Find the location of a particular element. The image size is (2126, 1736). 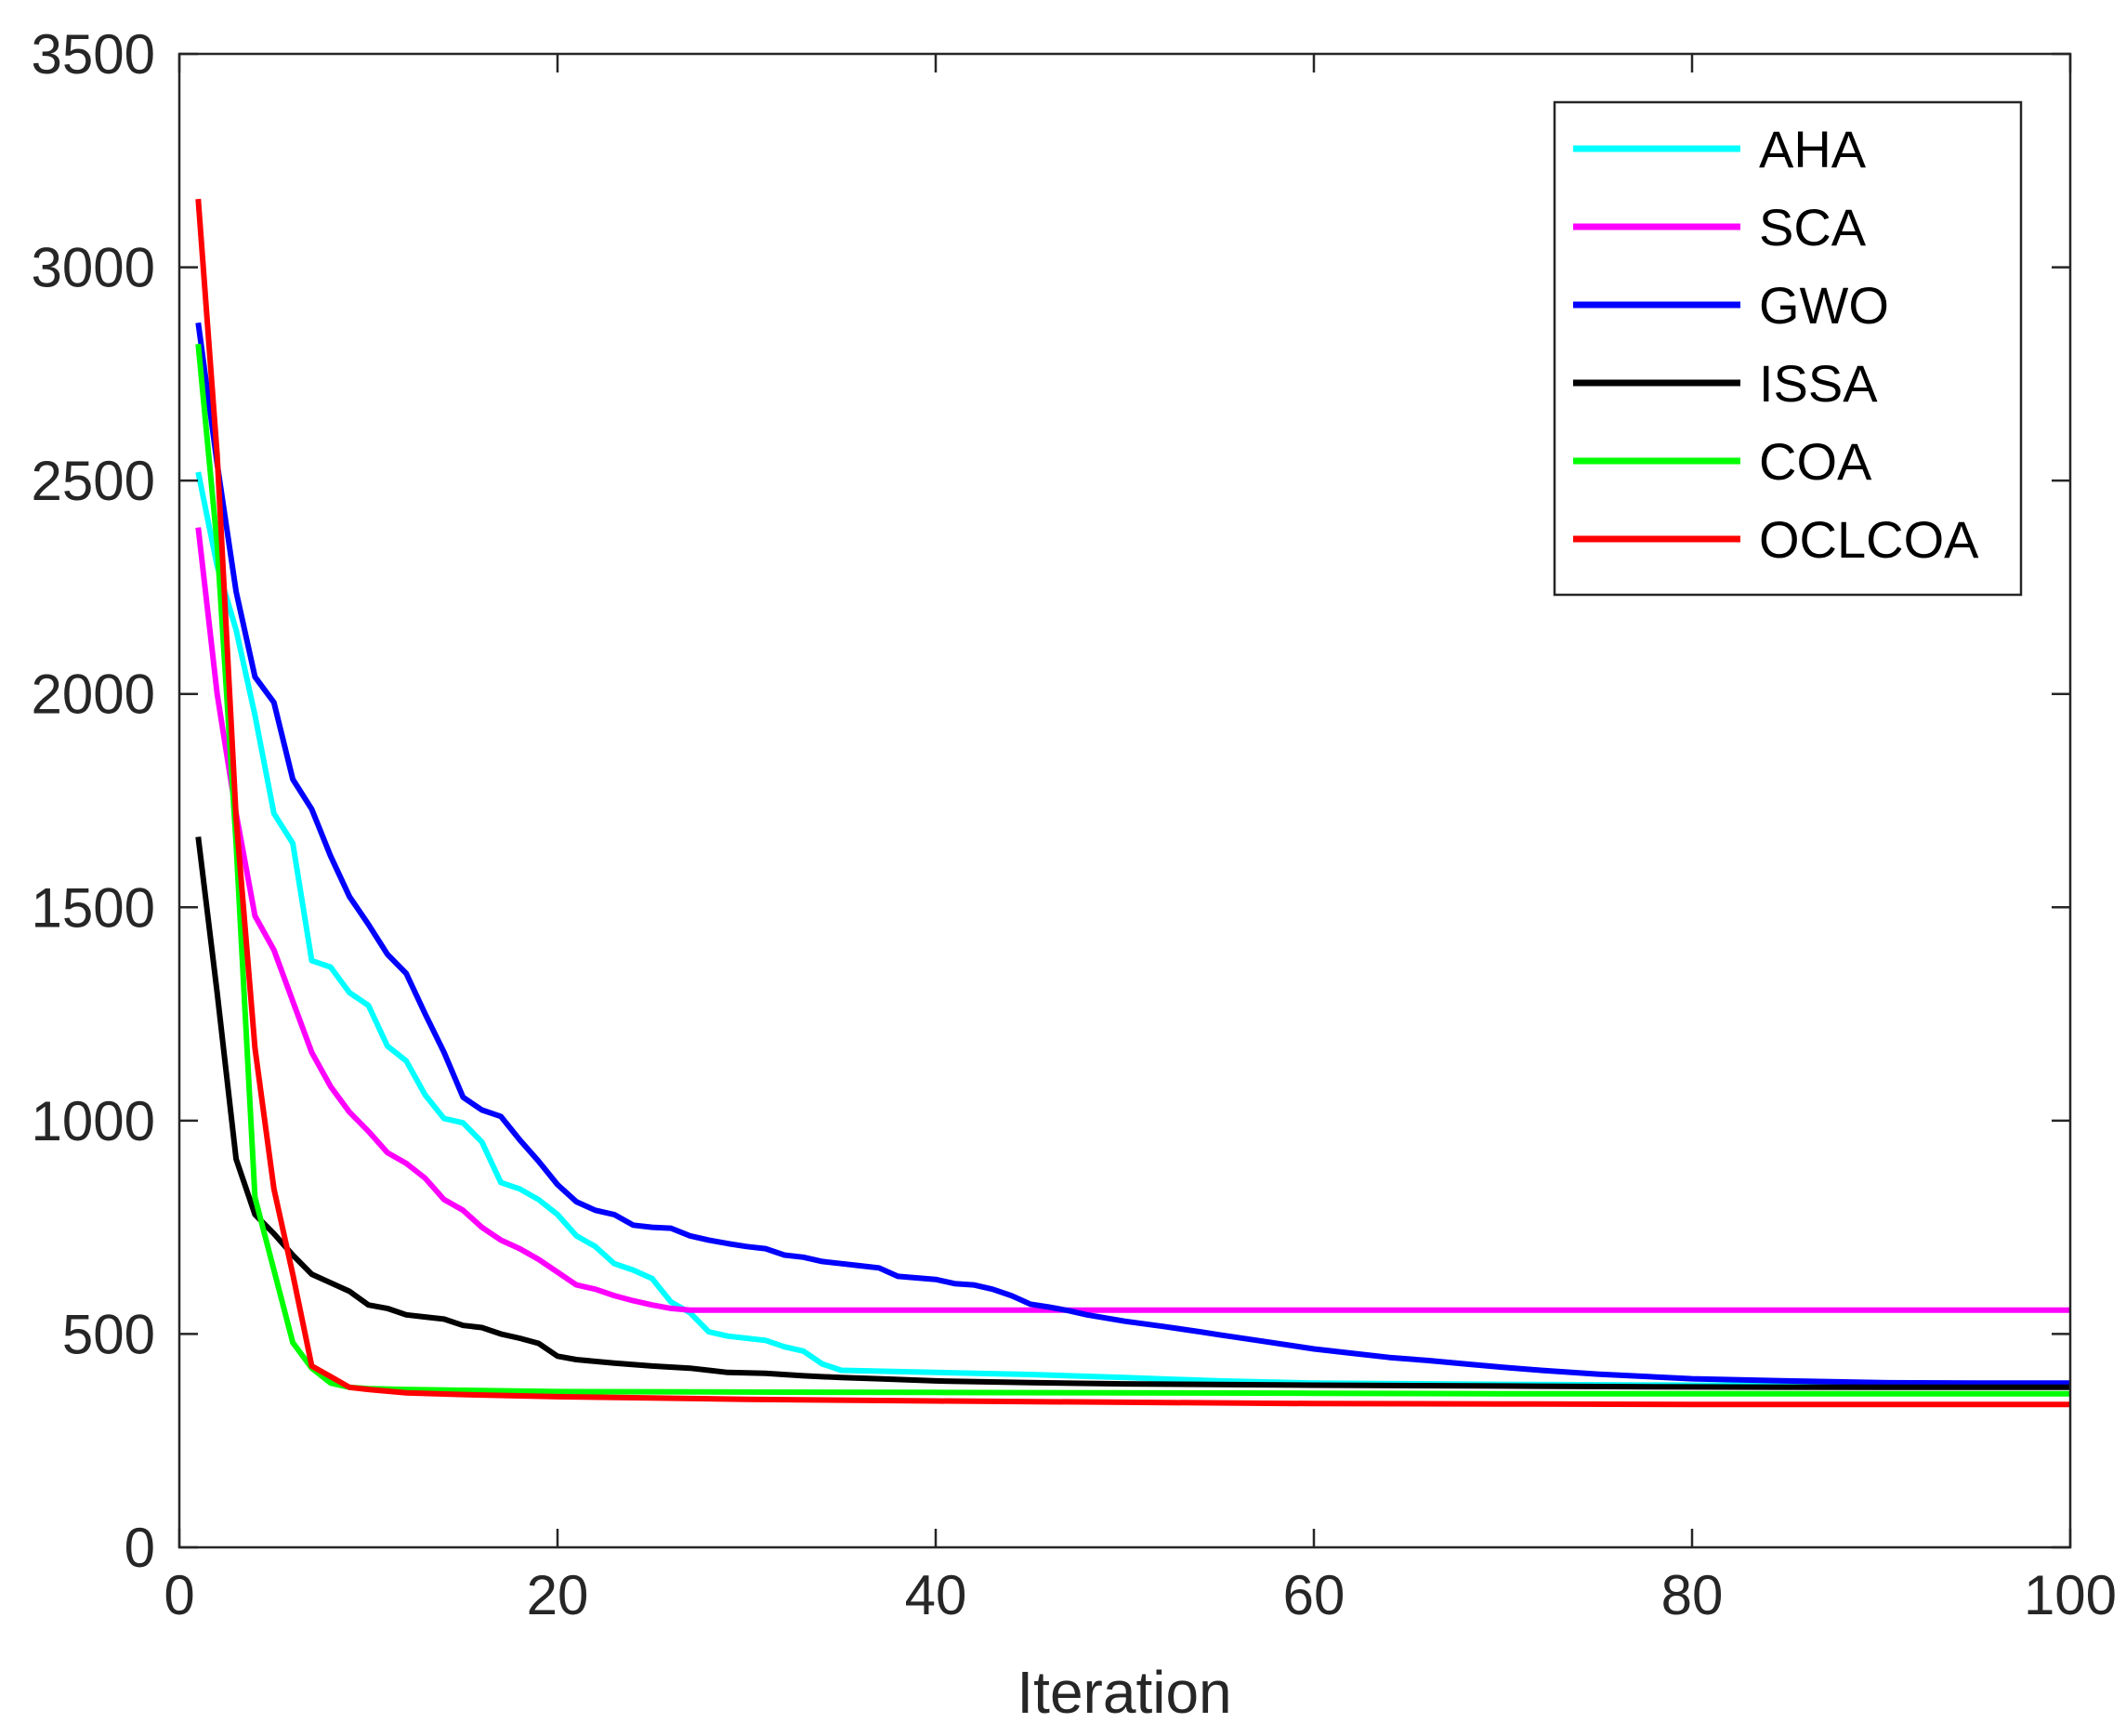

y-tick-label: 3000 is located at coordinates (93, 268).